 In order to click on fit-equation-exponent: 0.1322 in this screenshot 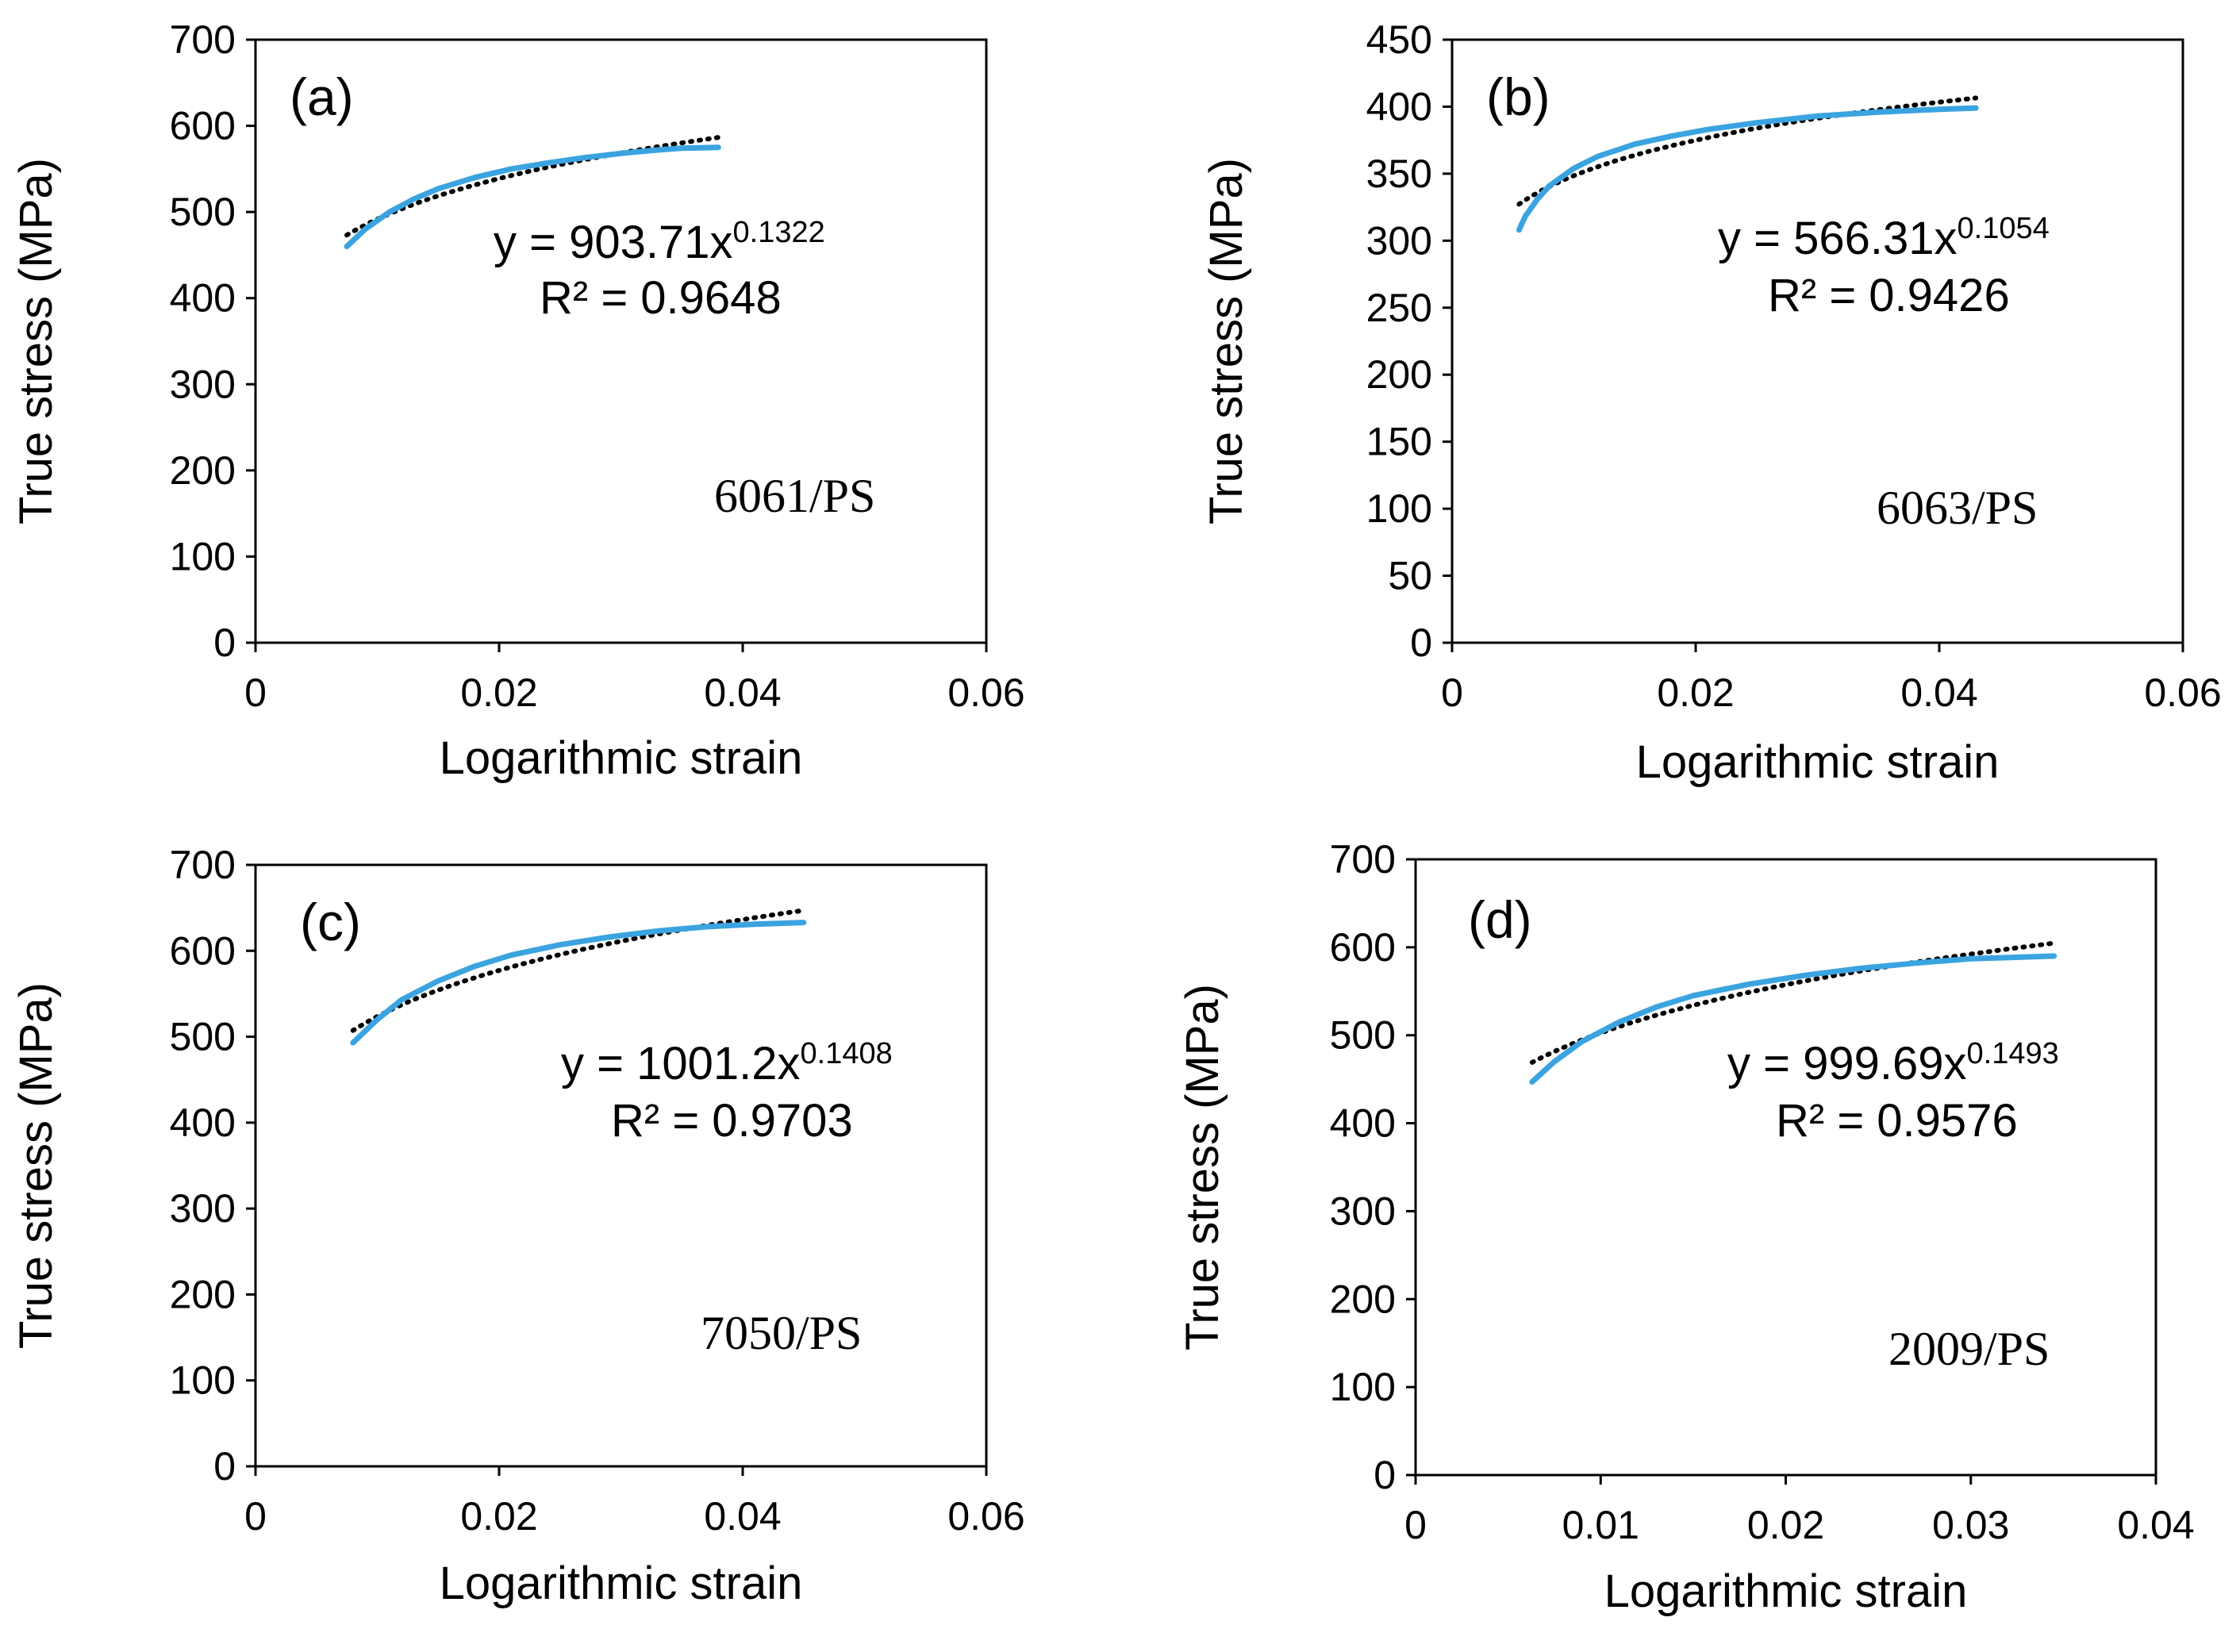, I will do `click(779, 232)`.